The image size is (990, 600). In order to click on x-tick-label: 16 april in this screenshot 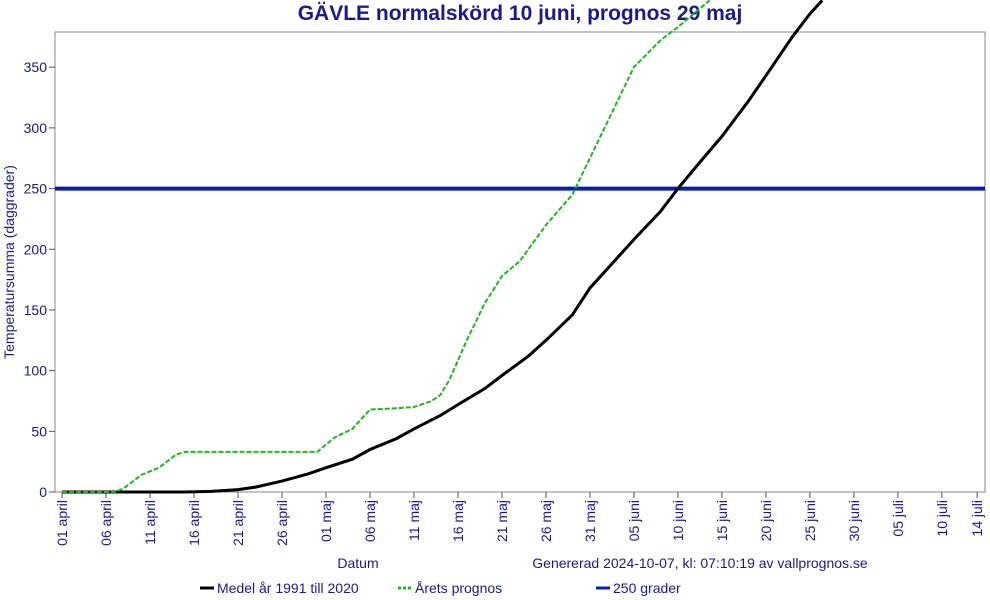, I will do `click(194, 523)`.